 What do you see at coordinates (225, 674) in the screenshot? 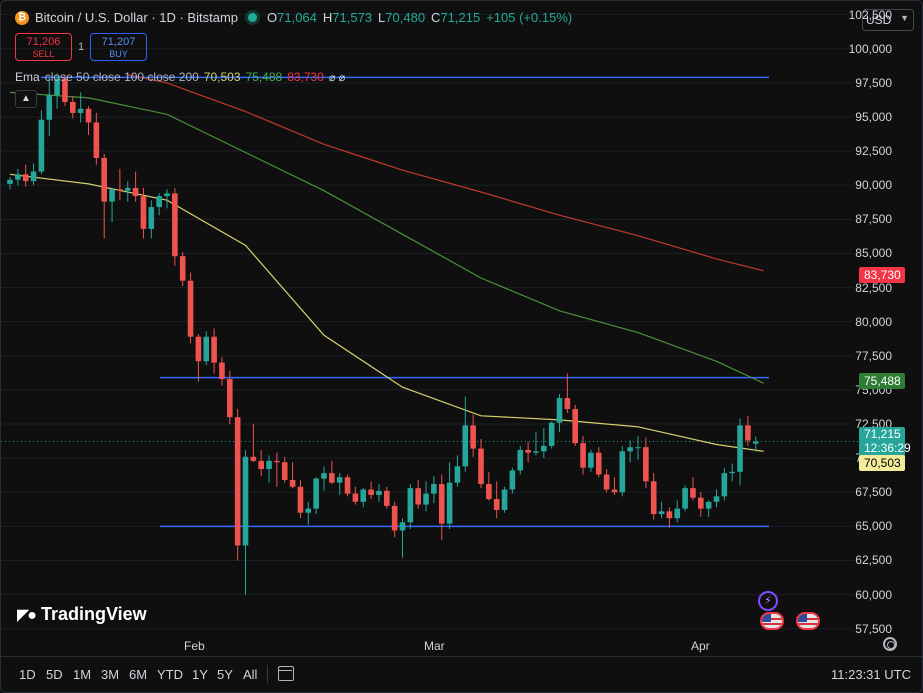
I see `range-button-5y: 5Y` at bounding box center [225, 674].